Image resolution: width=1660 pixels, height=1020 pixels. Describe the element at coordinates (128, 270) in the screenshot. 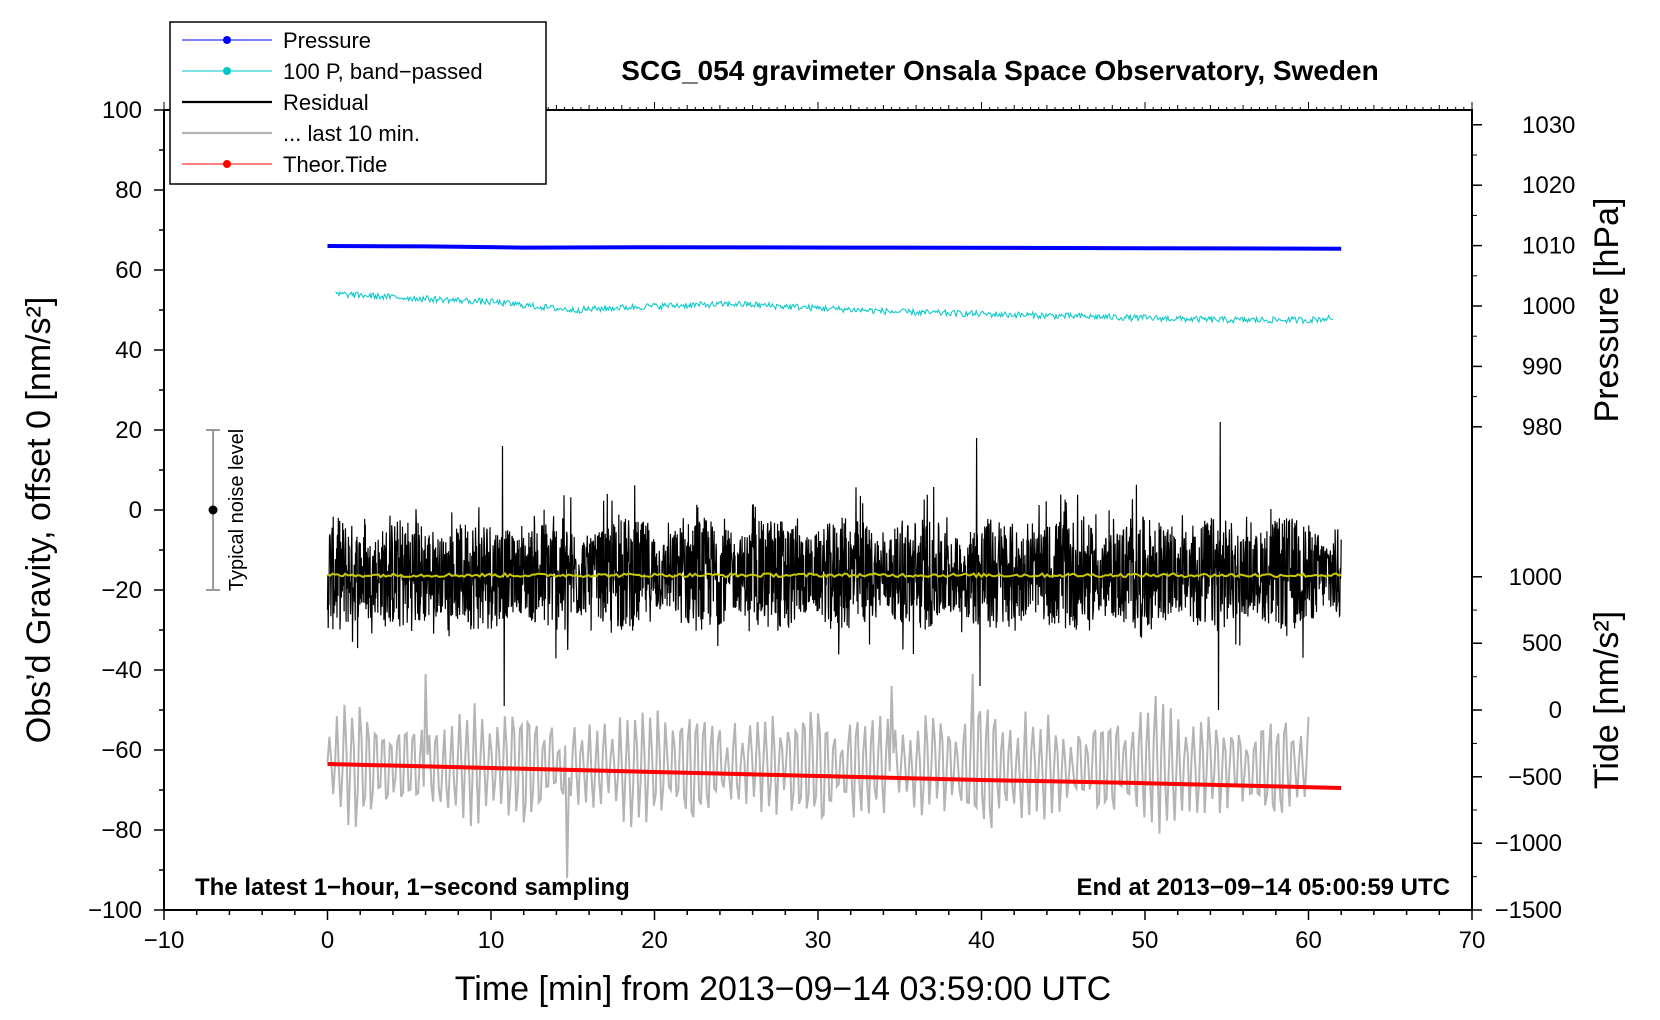

I see `y-tick-label: 60` at that location.